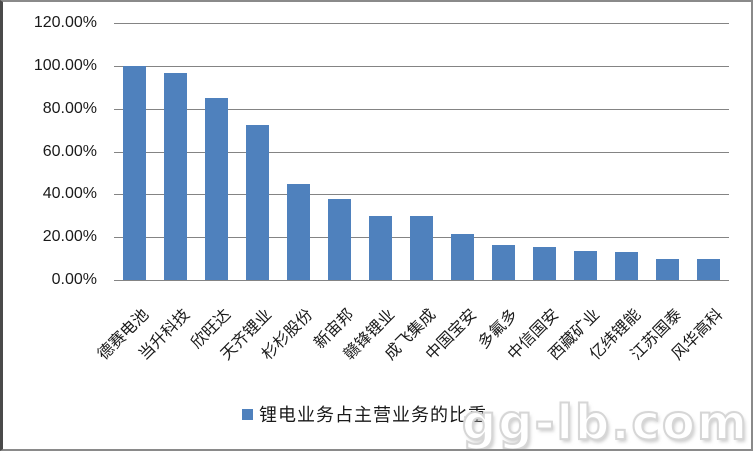 The width and height of the screenshot is (753, 451). Describe the element at coordinates (373, 415) in the screenshot. I see `legend-label: 锂电业务占主营业务的比重` at that location.